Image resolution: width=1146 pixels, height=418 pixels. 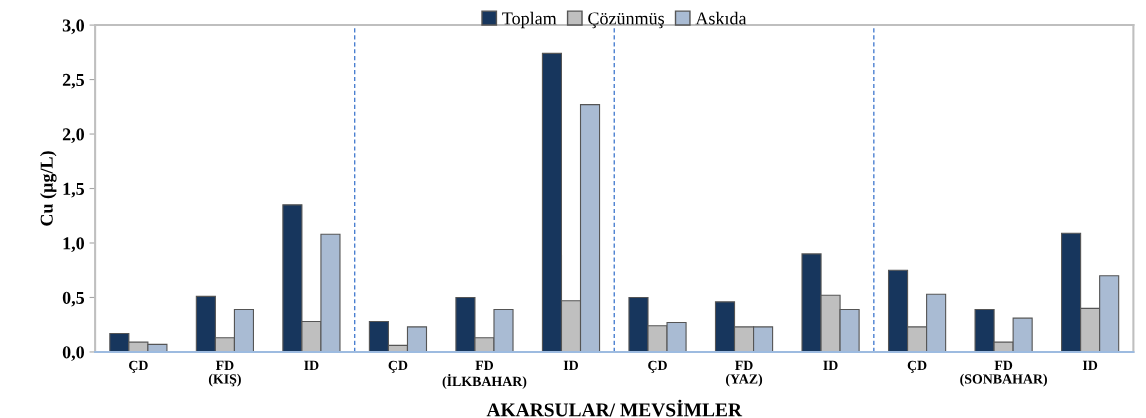 What do you see at coordinates (224, 373) in the screenshot?
I see `x-tick-label: FD (KIŞ)` at bounding box center [224, 373].